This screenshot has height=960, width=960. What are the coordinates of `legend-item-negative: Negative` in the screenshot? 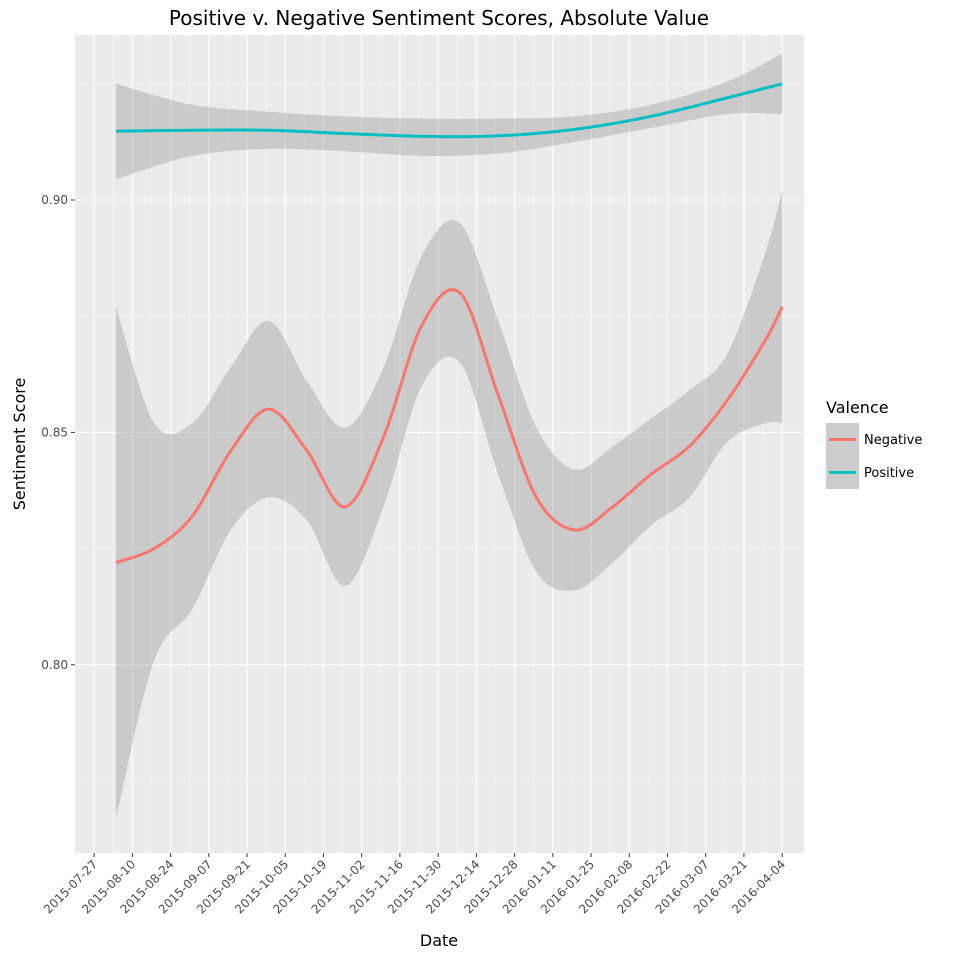 It's located at (874, 439).